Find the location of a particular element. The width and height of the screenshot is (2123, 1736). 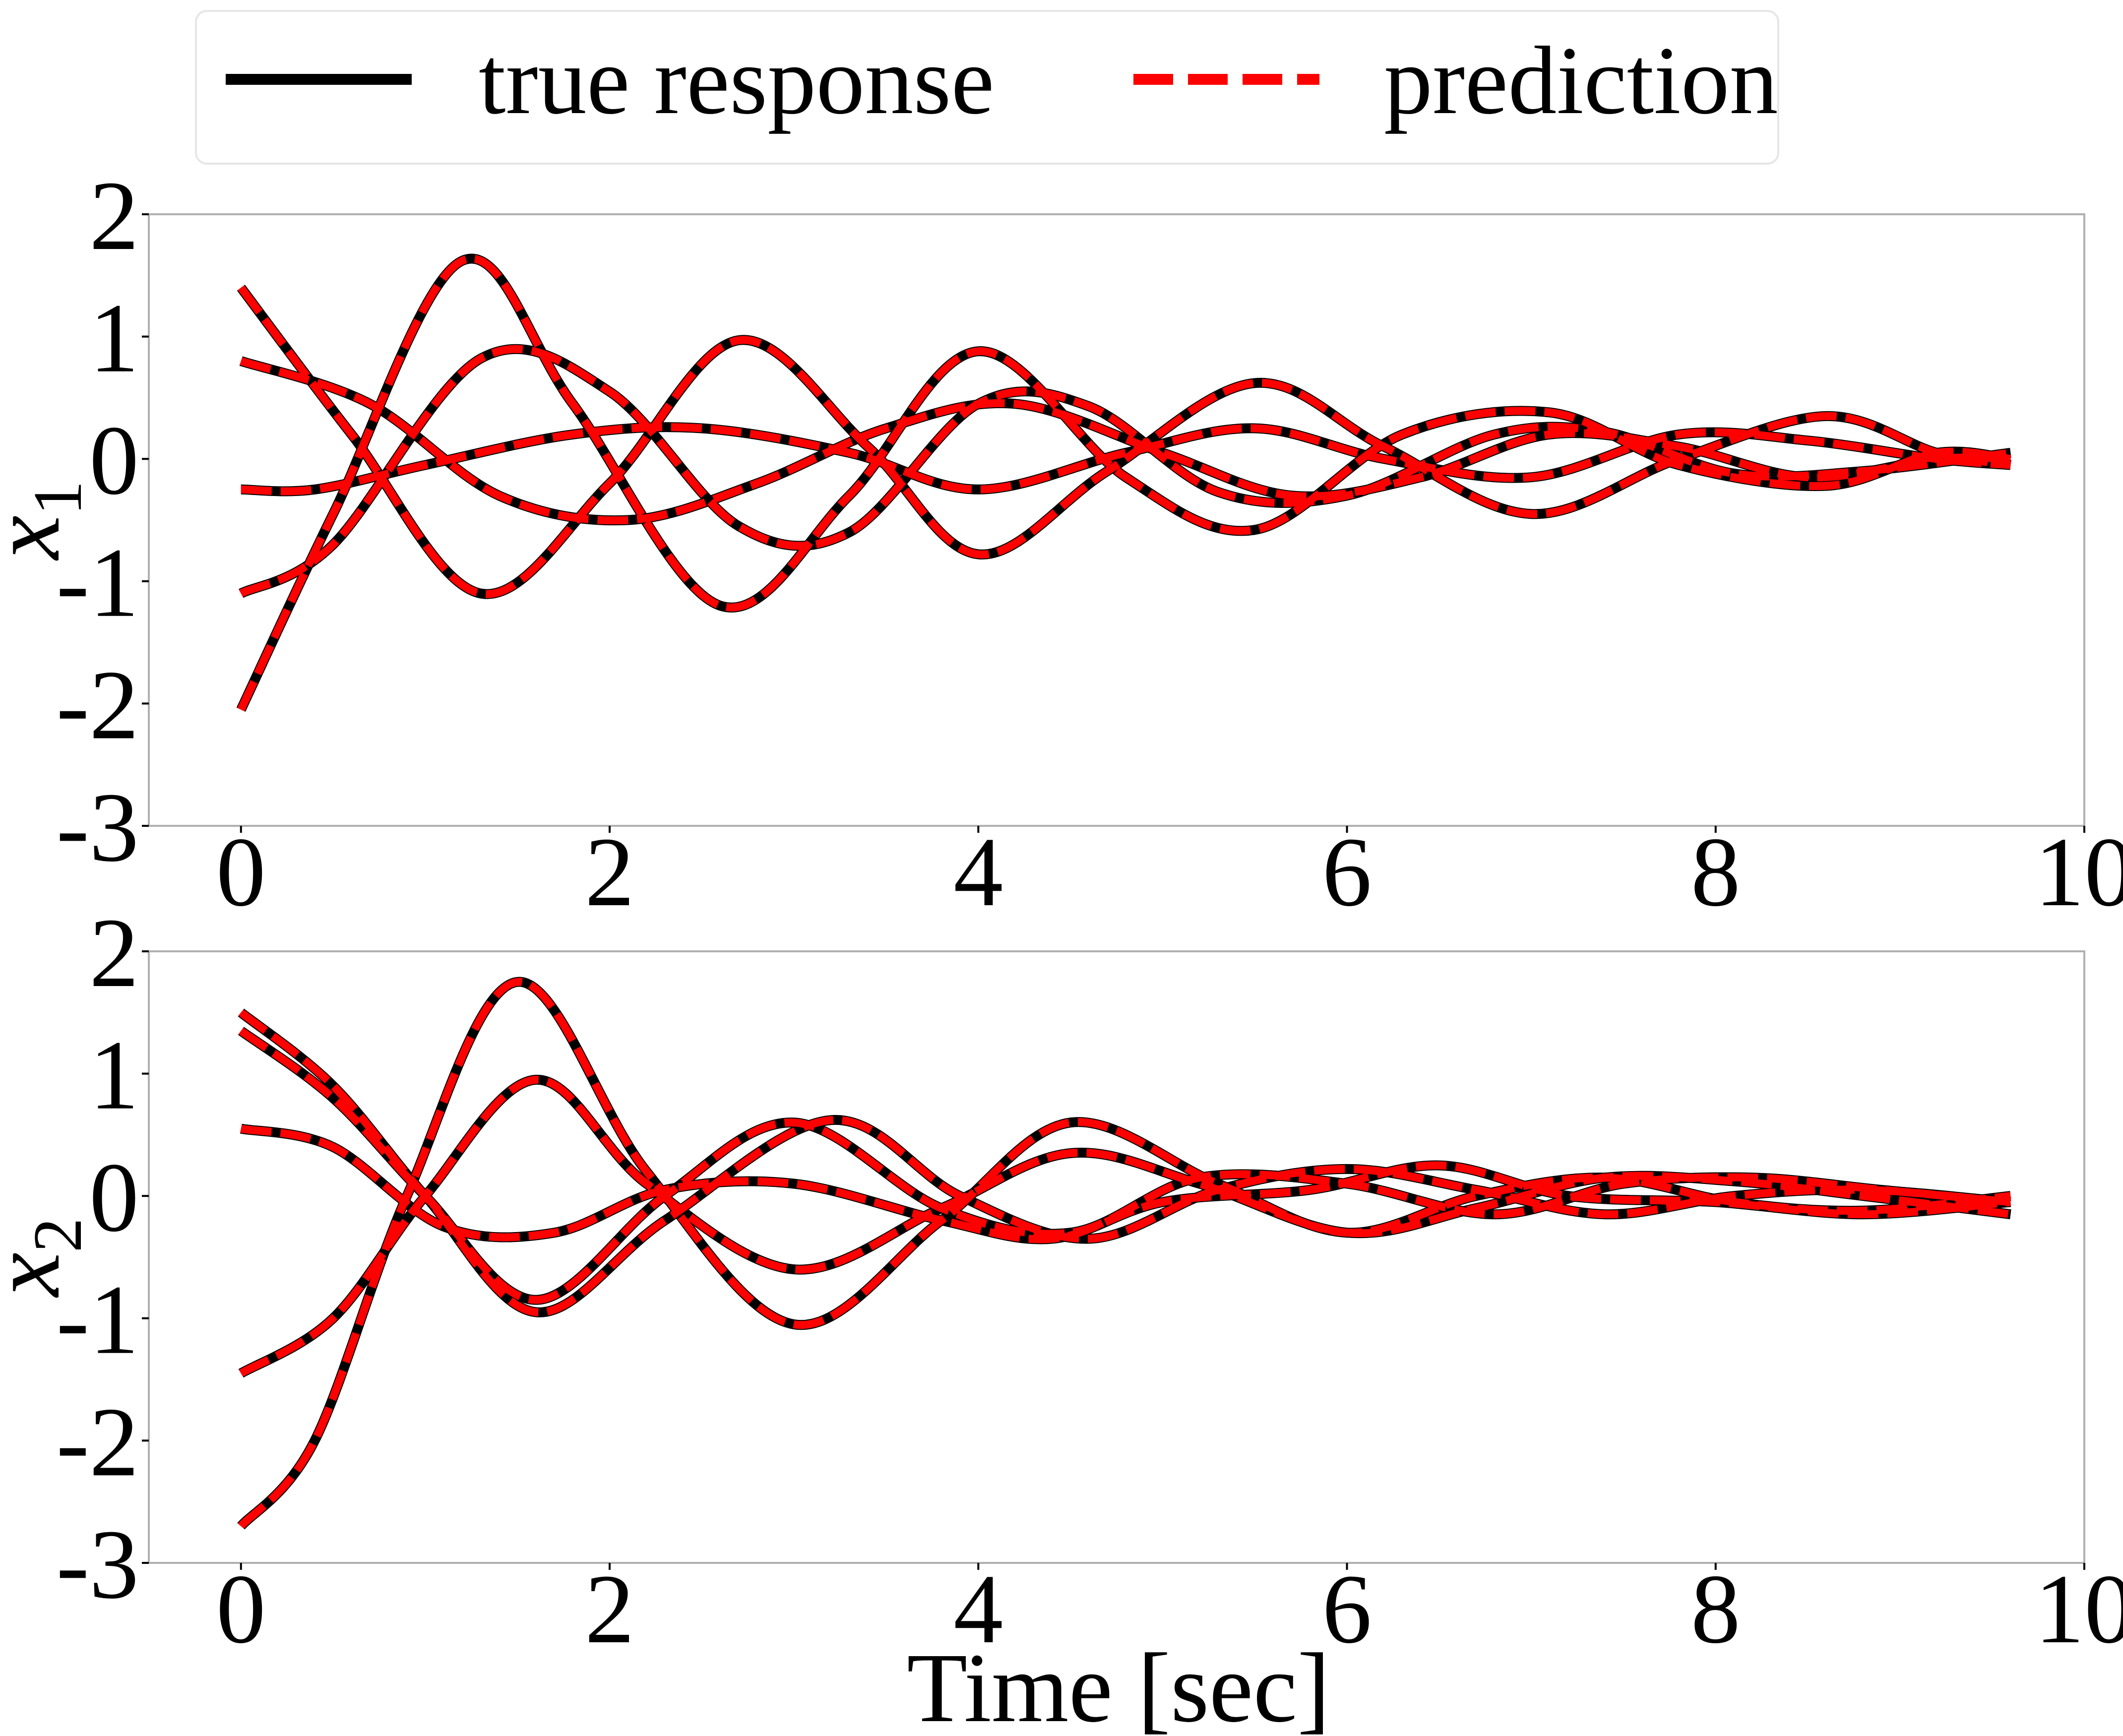

y-axis-title: x1 is located at coordinates (48, 521).